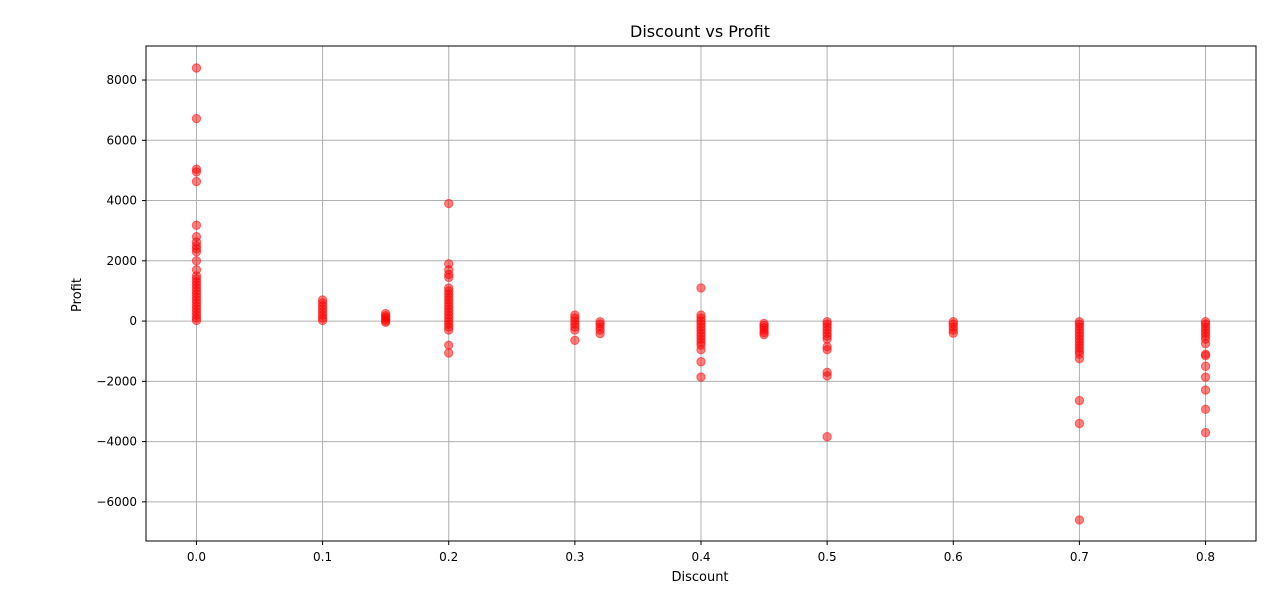  I want to click on y-tick-label: 0, so click(133, 321).